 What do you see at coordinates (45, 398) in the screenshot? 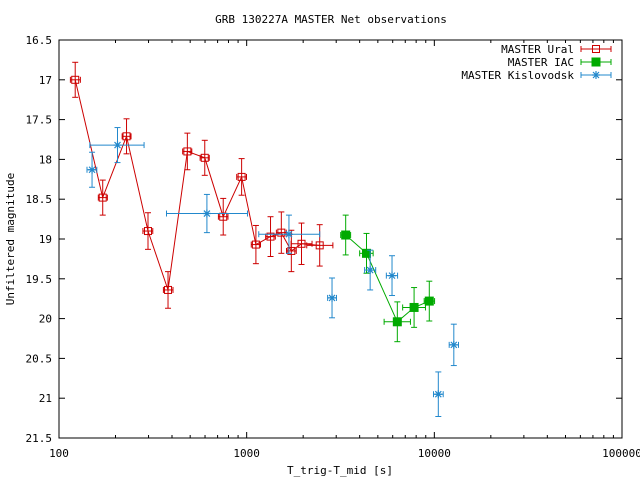
I see `y-tick-label: 21` at bounding box center [45, 398].